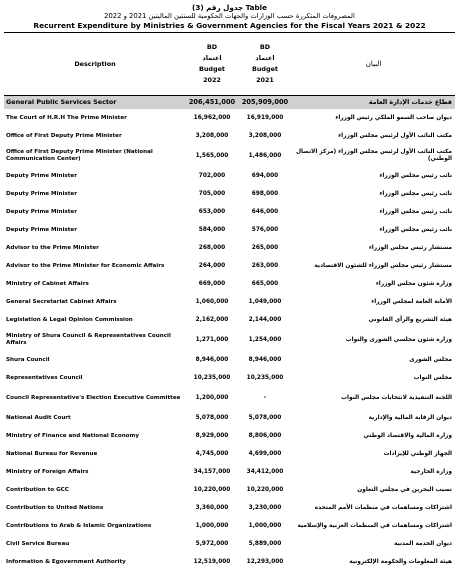 The height and width of the screenshot is (571, 459). Describe the element at coordinates (212, 211) in the screenshot. I see `row-budget-2022: 653,000` at that location.